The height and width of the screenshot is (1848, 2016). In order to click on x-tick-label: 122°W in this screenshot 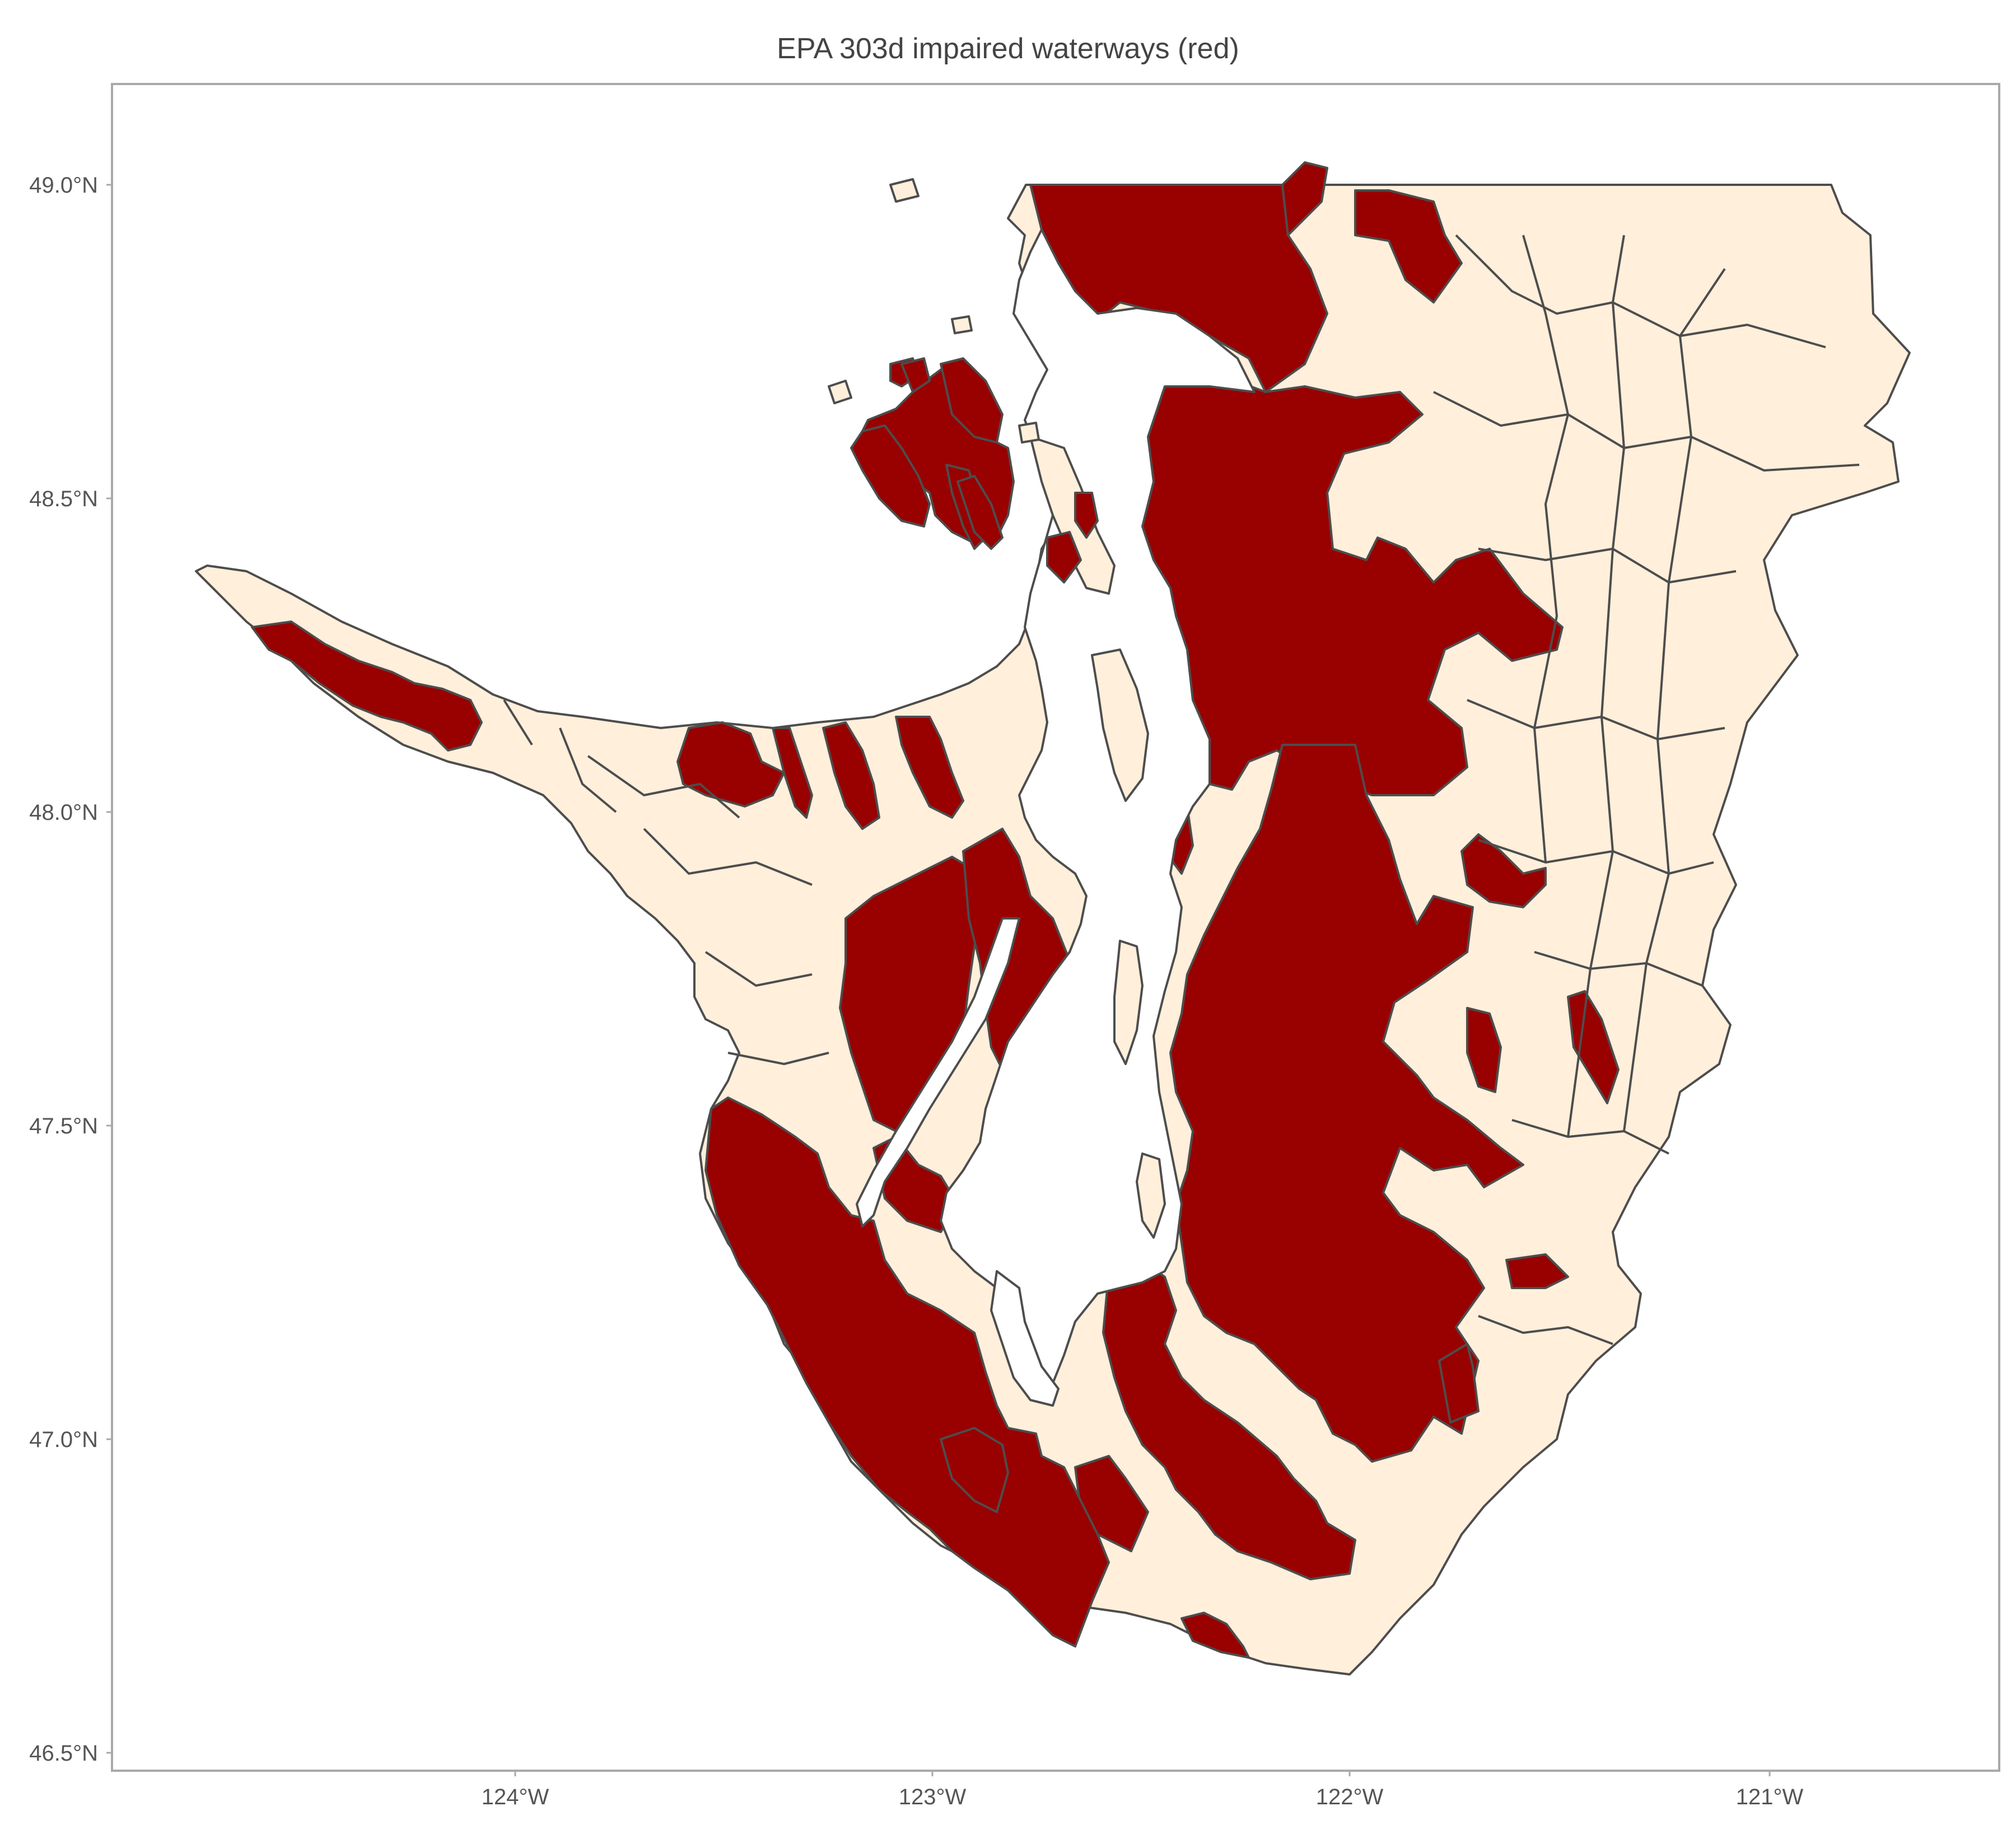, I will do `click(1350, 1797)`.